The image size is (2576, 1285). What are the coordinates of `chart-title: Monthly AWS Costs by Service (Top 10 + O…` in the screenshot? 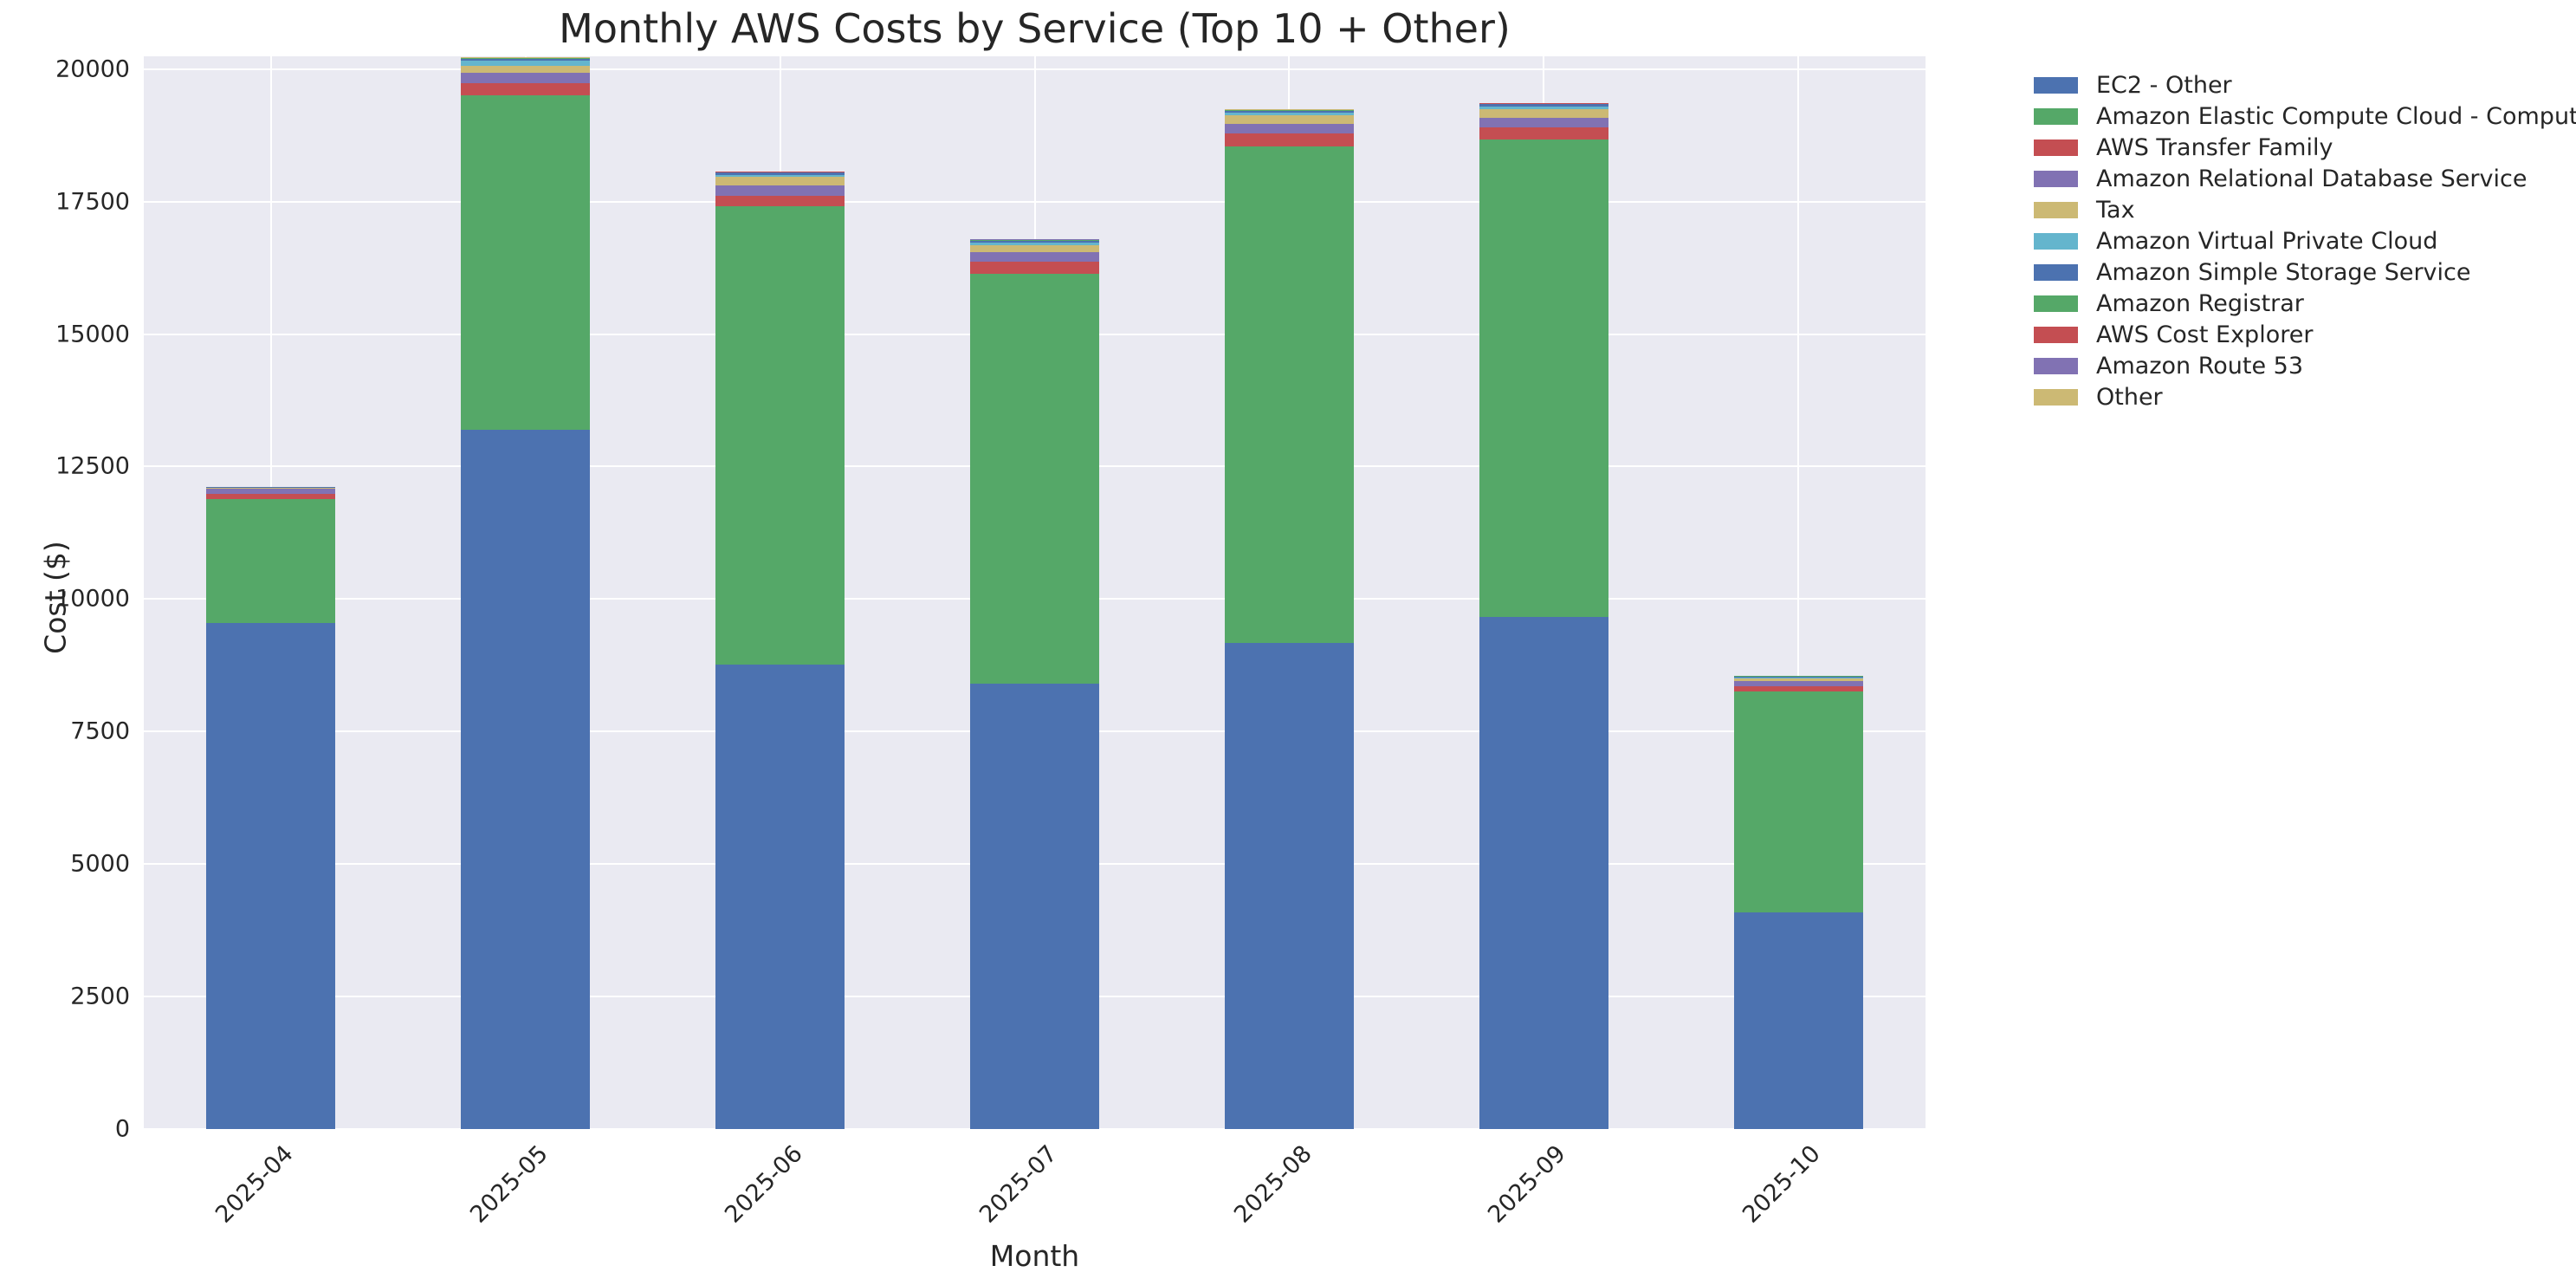 It's located at (1035, 28).